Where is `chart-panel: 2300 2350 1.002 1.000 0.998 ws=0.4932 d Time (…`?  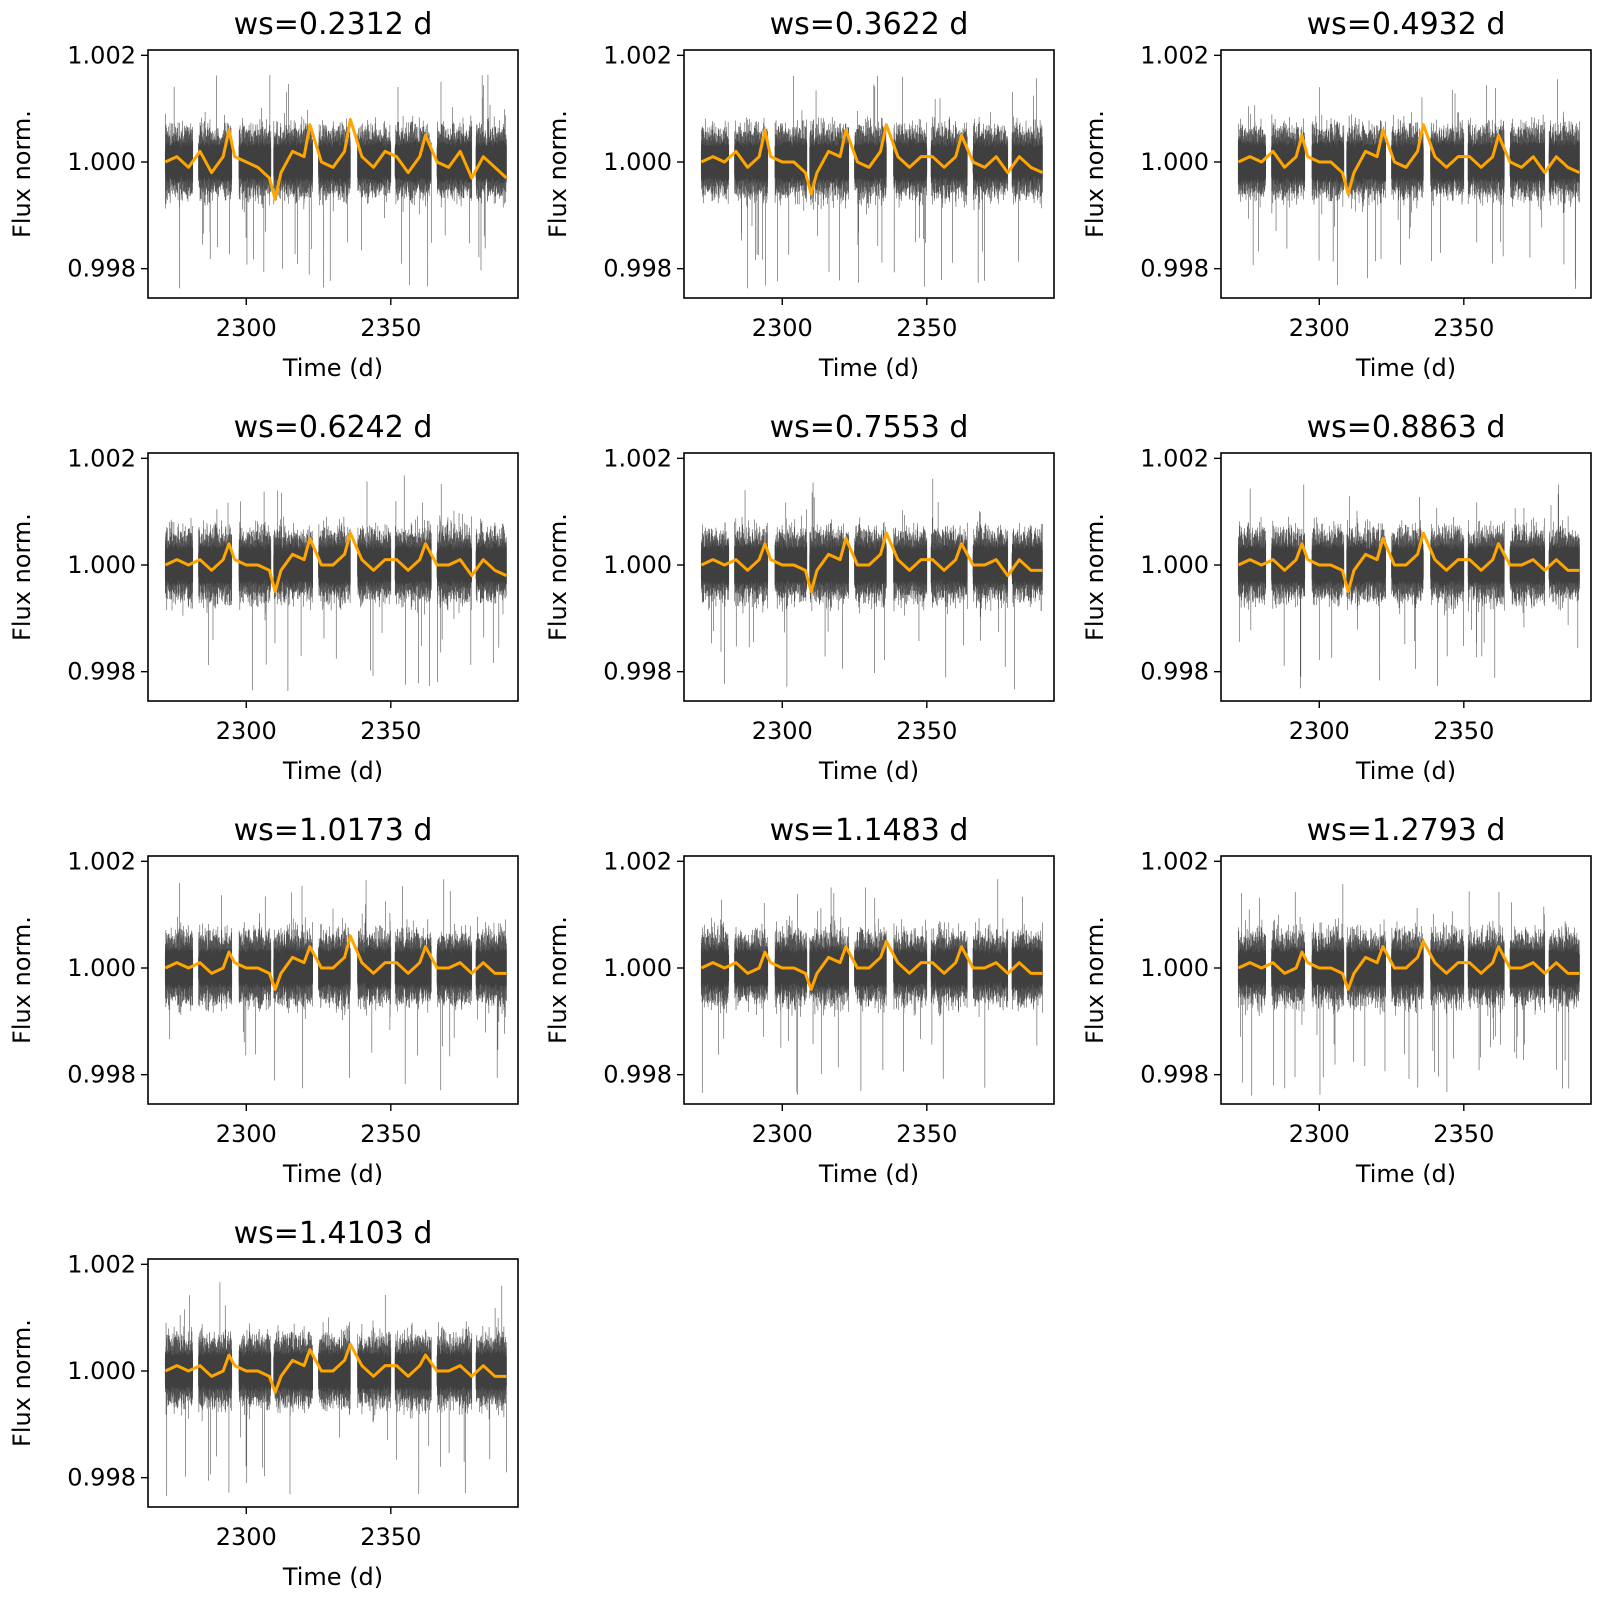 chart-panel: 2300 2350 1.002 1.000 0.998 ws=0.4932 d Time (… is located at coordinates (1336, 194).